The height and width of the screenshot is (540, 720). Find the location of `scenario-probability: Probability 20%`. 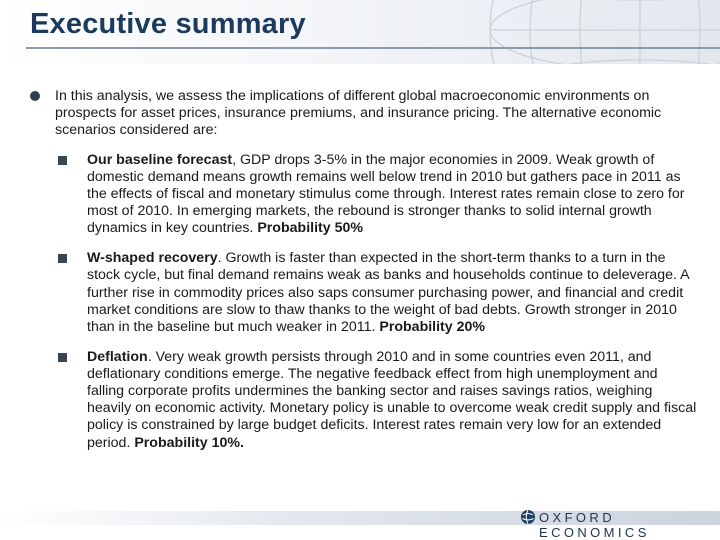

scenario-probability: Probability 20% is located at coordinates (432, 326).